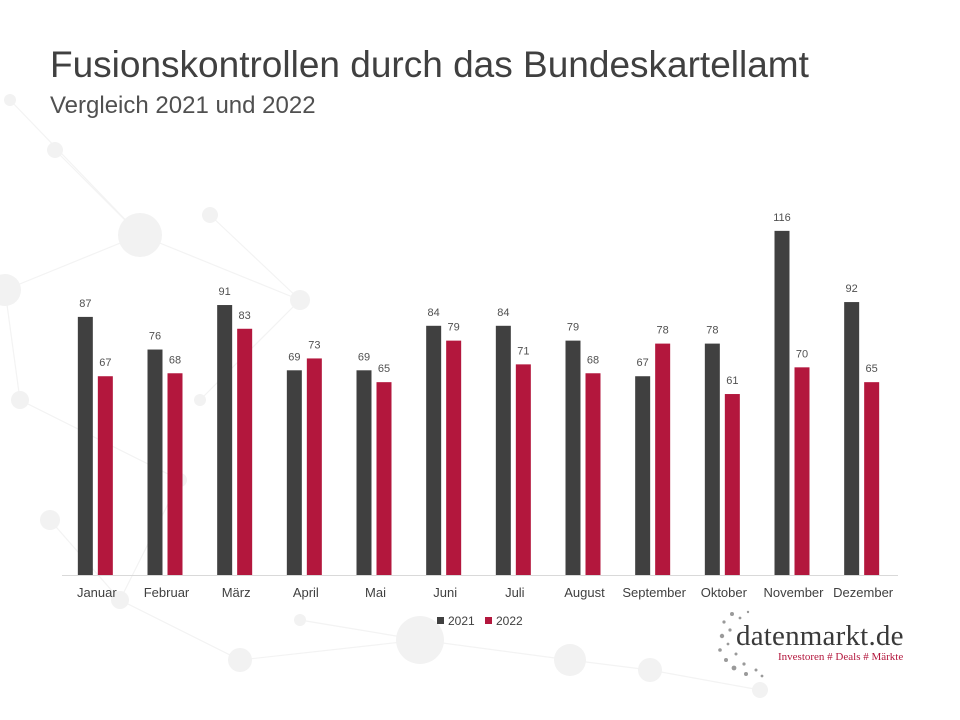 The width and height of the screenshot is (960, 720). Describe the element at coordinates (225, 292) in the screenshot. I see `data-label-2021-2: 91` at that location.